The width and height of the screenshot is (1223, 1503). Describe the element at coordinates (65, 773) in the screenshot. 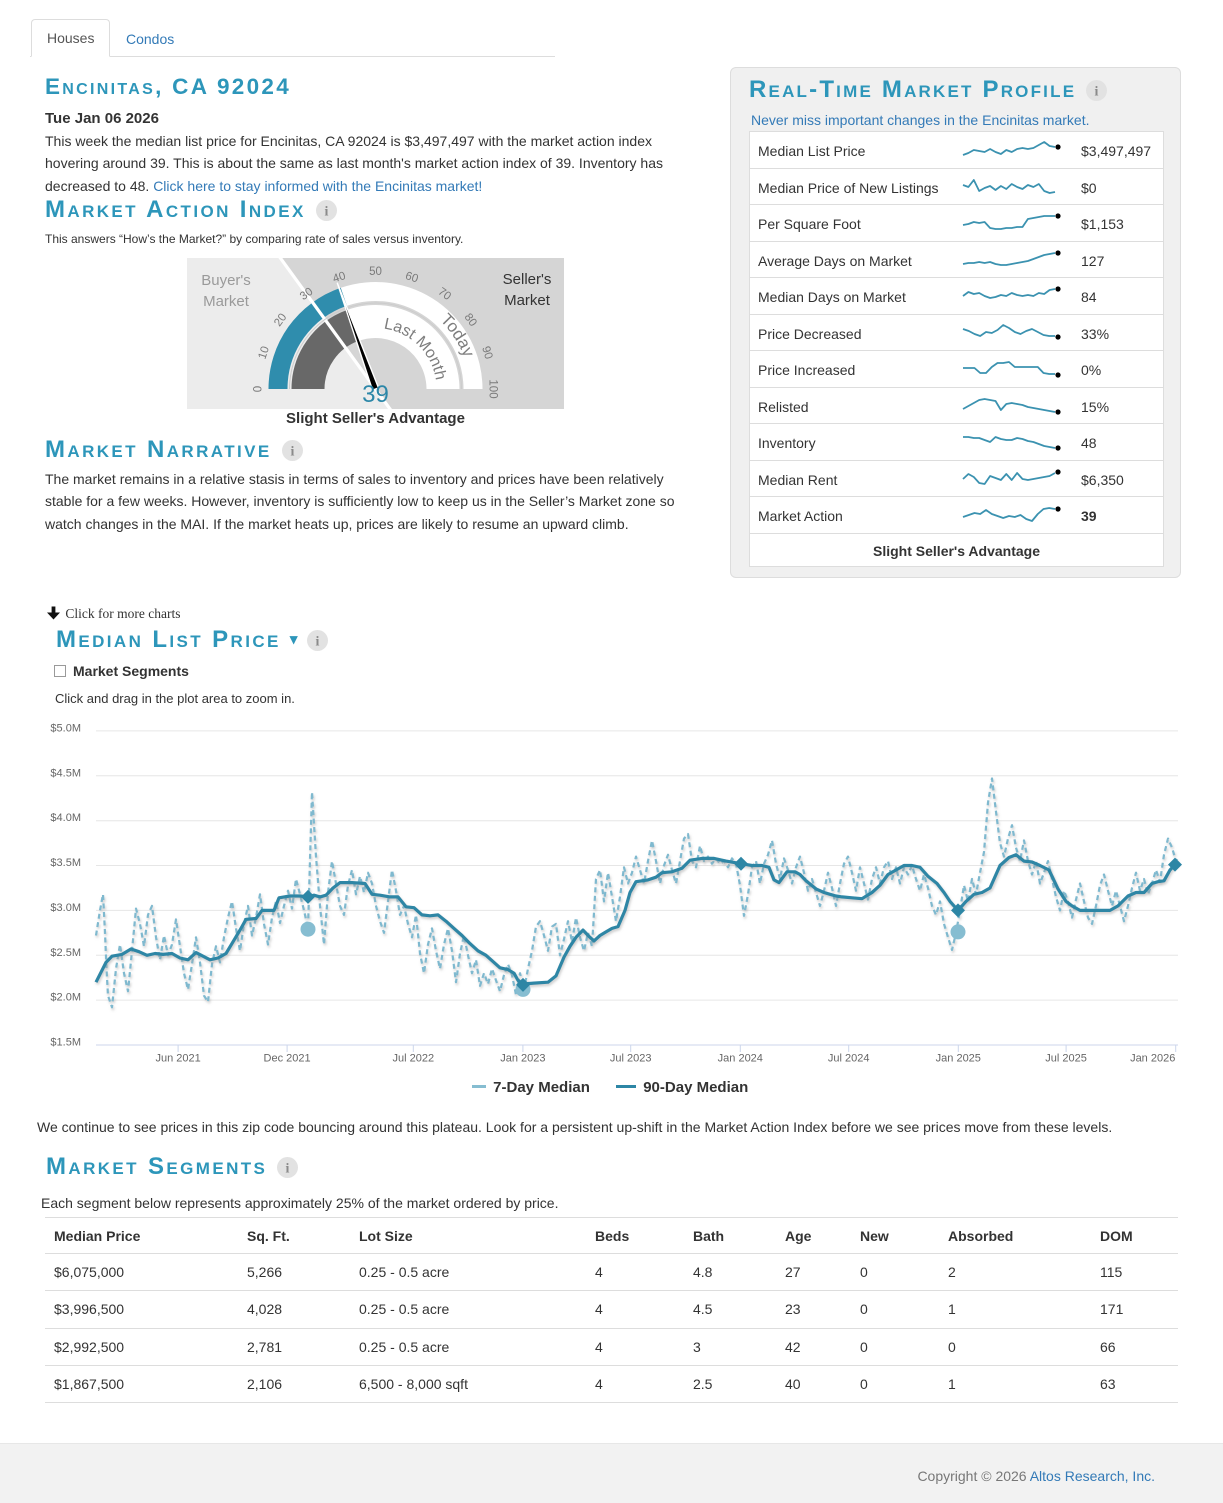

I see `svg-text: $4.5M` at that location.